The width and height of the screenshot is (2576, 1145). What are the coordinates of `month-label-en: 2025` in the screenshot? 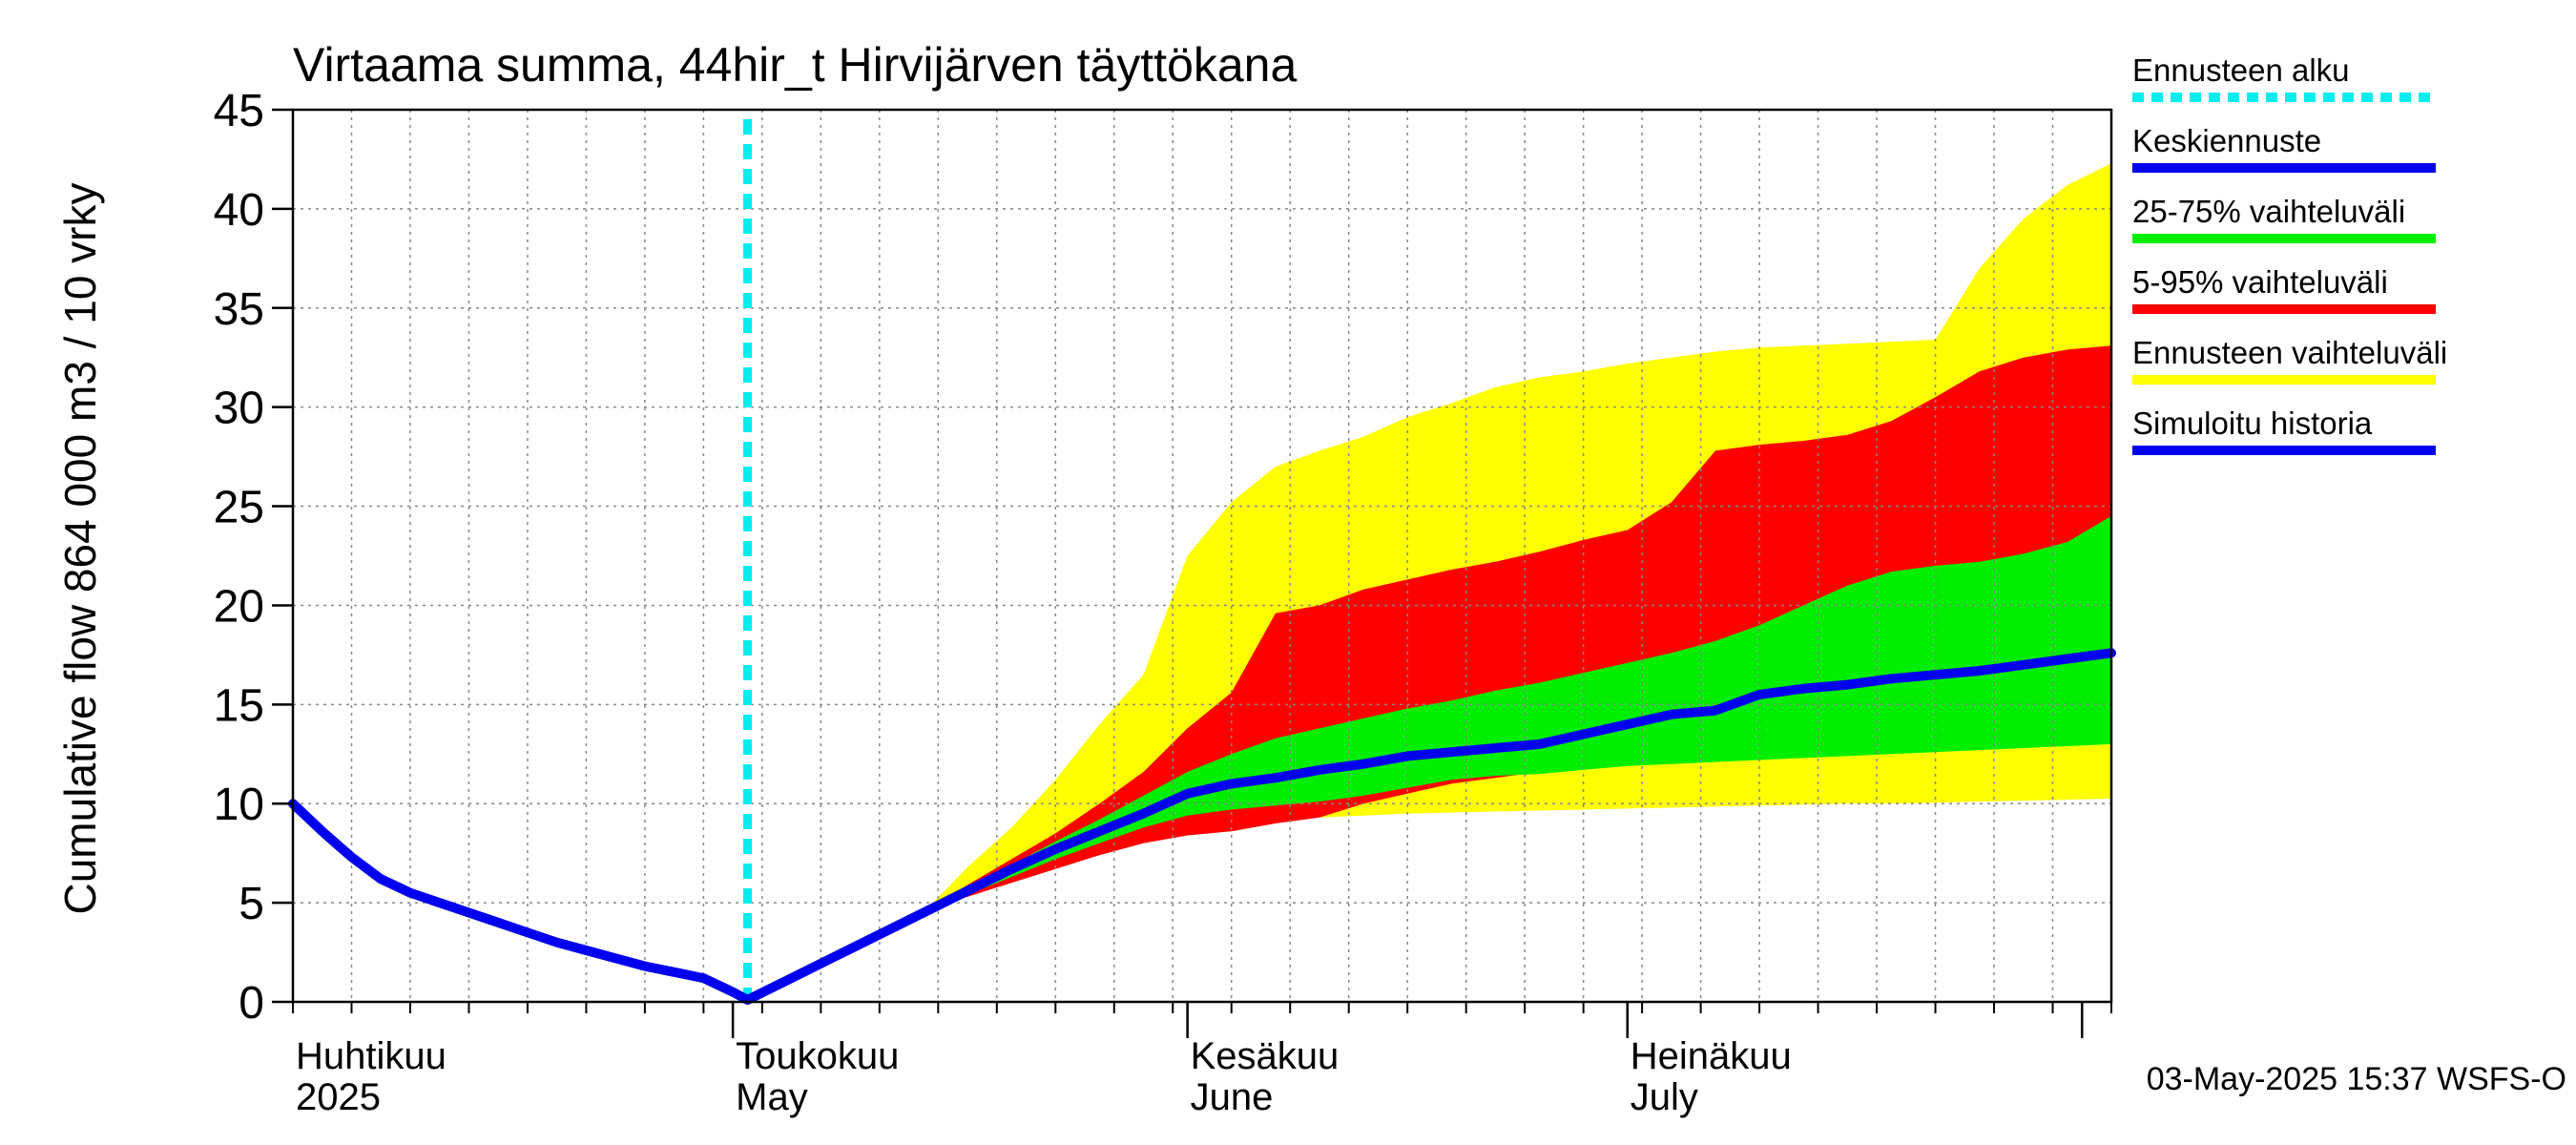 It's located at (338, 1097).